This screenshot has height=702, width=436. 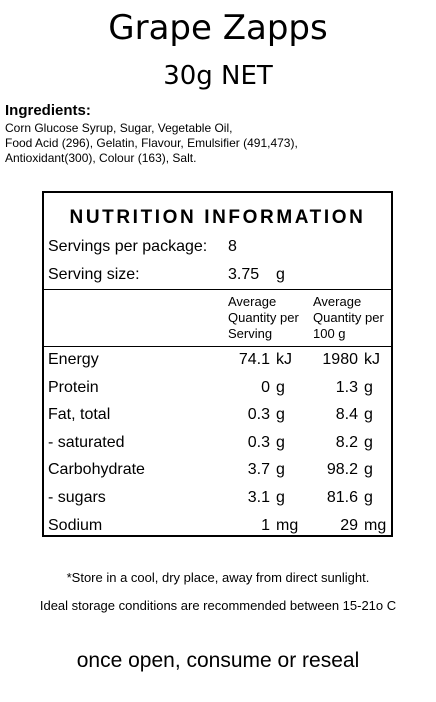 What do you see at coordinates (346, 387) in the screenshot?
I see `per-100g-value: 1.3` at bounding box center [346, 387].